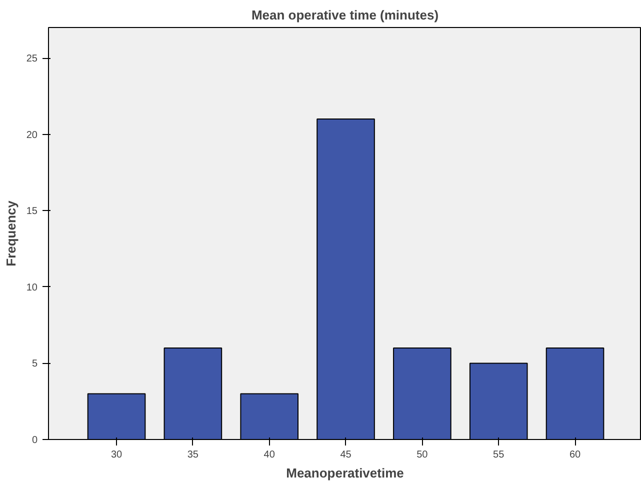 Image resolution: width=641 pixels, height=483 pixels. What do you see at coordinates (575, 455) in the screenshot?
I see `x-tick-label: 60` at bounding box center [575, 455].